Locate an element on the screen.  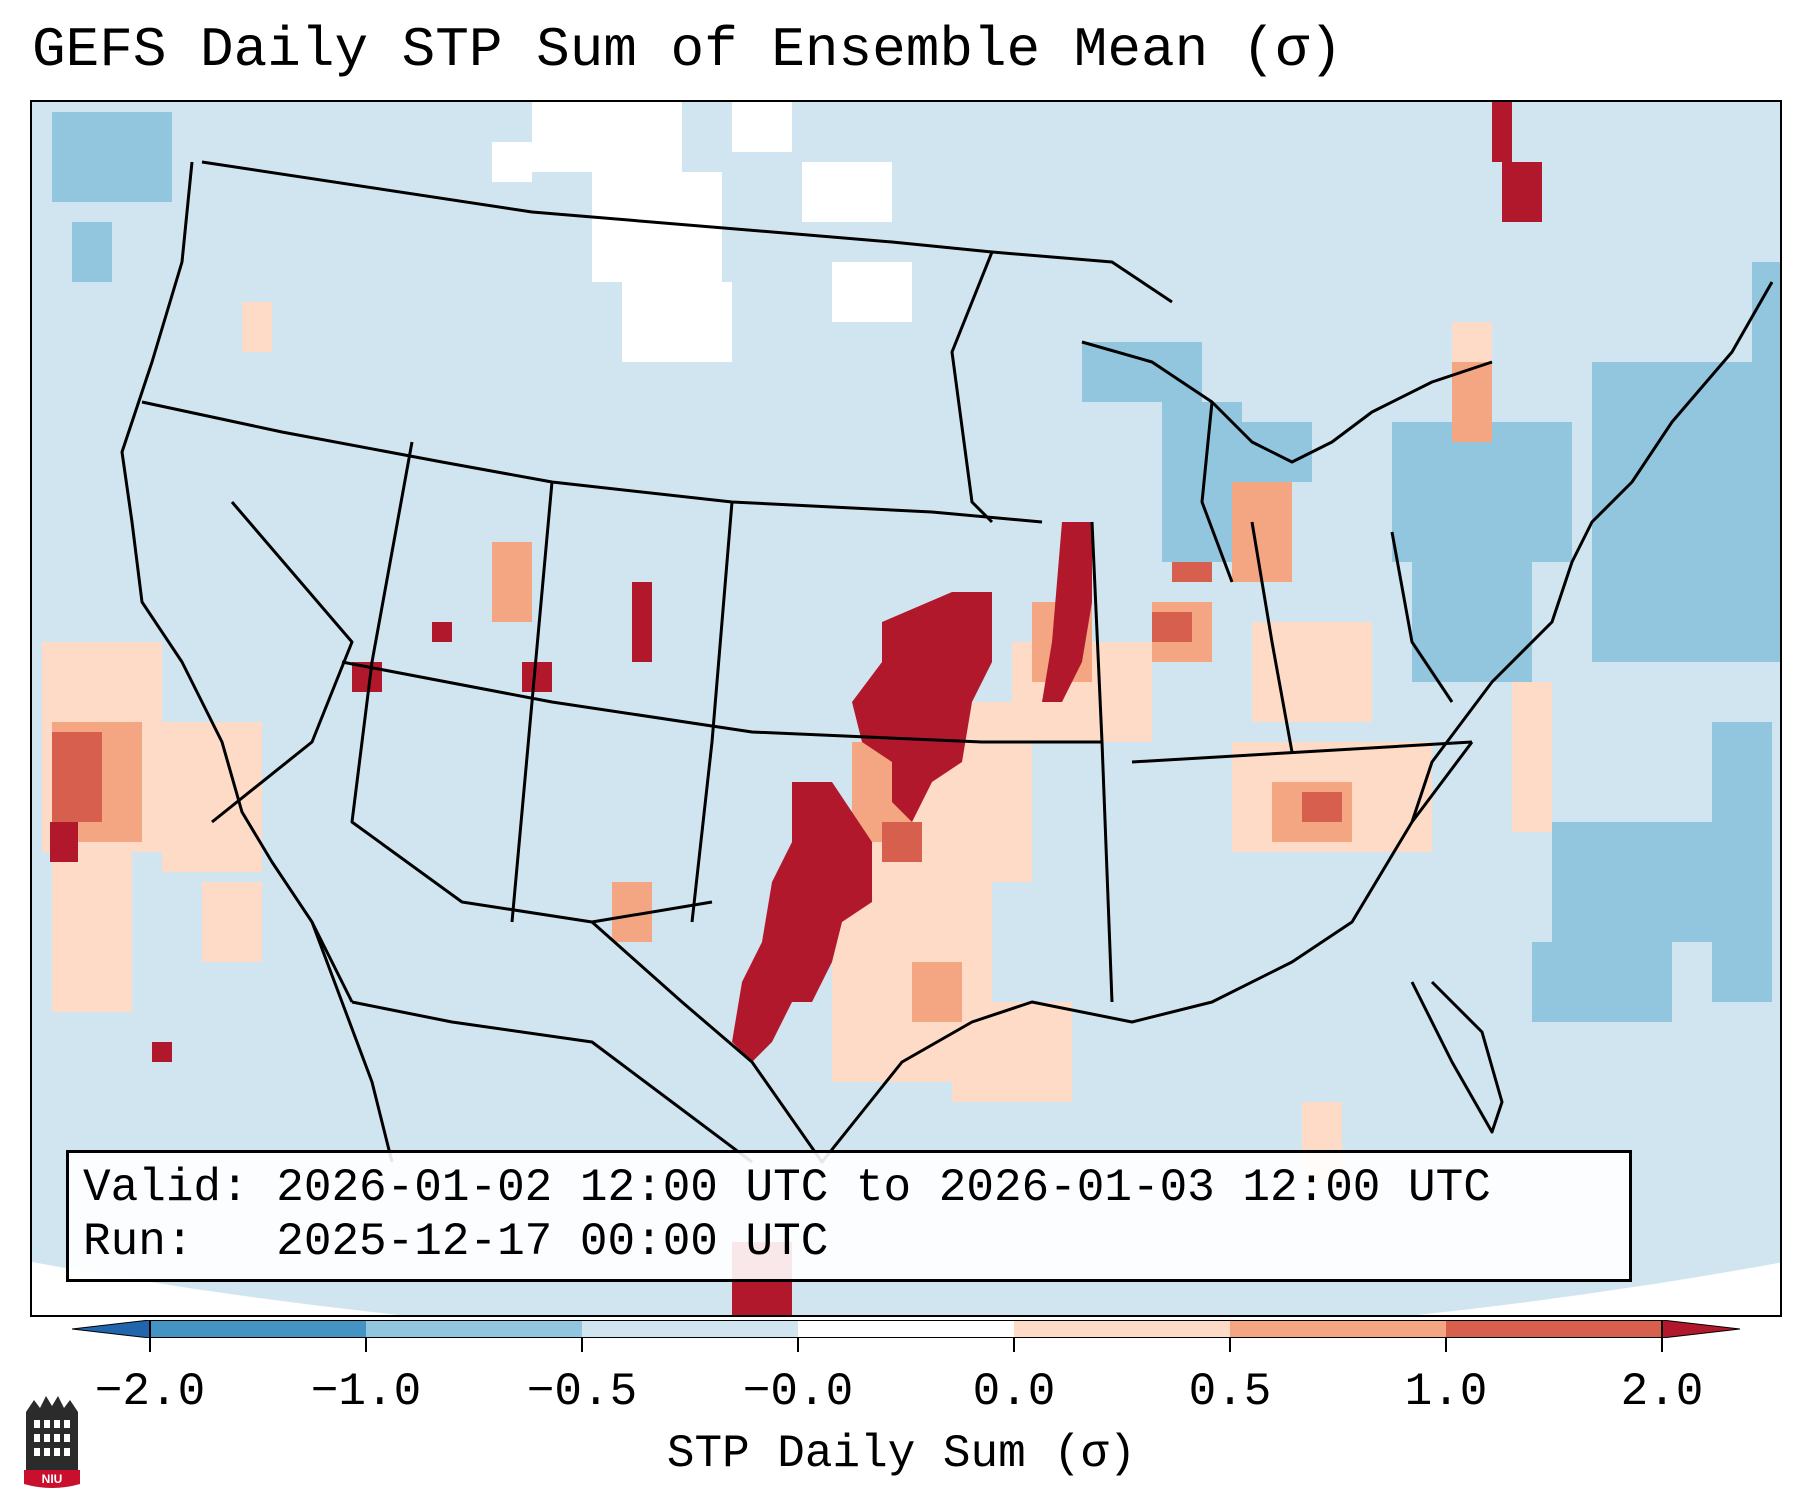
colorbar-tick-label: −0.0 is located at coordinates (798, 1392).